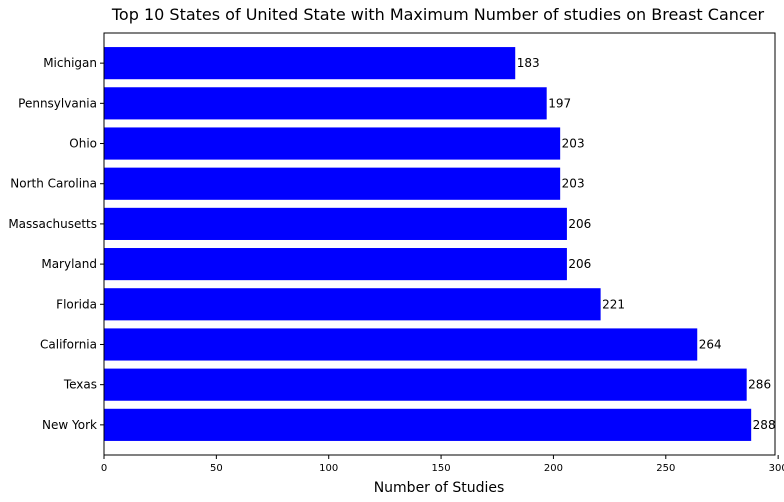 Image resolution: width=784 pixels, height=502 pixels. I want to click on value-label: 197, so click(559, 103).